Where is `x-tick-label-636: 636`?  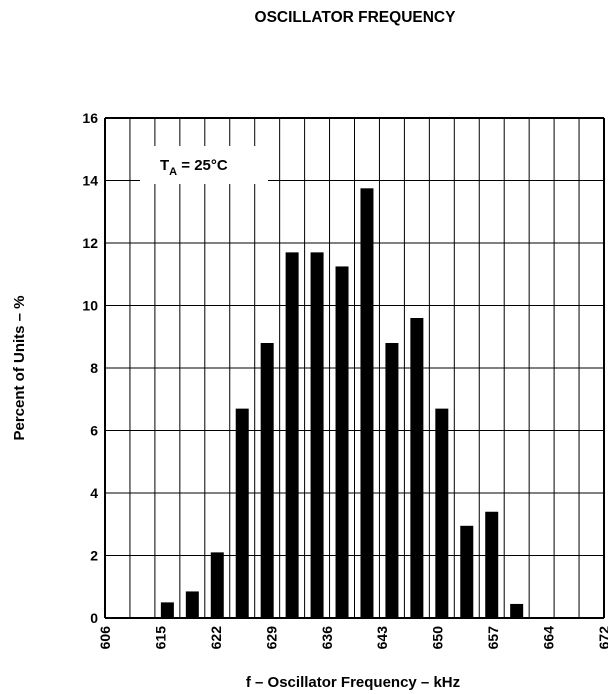 x-tick-label-636: 636 is located at coordinates (327, 638).